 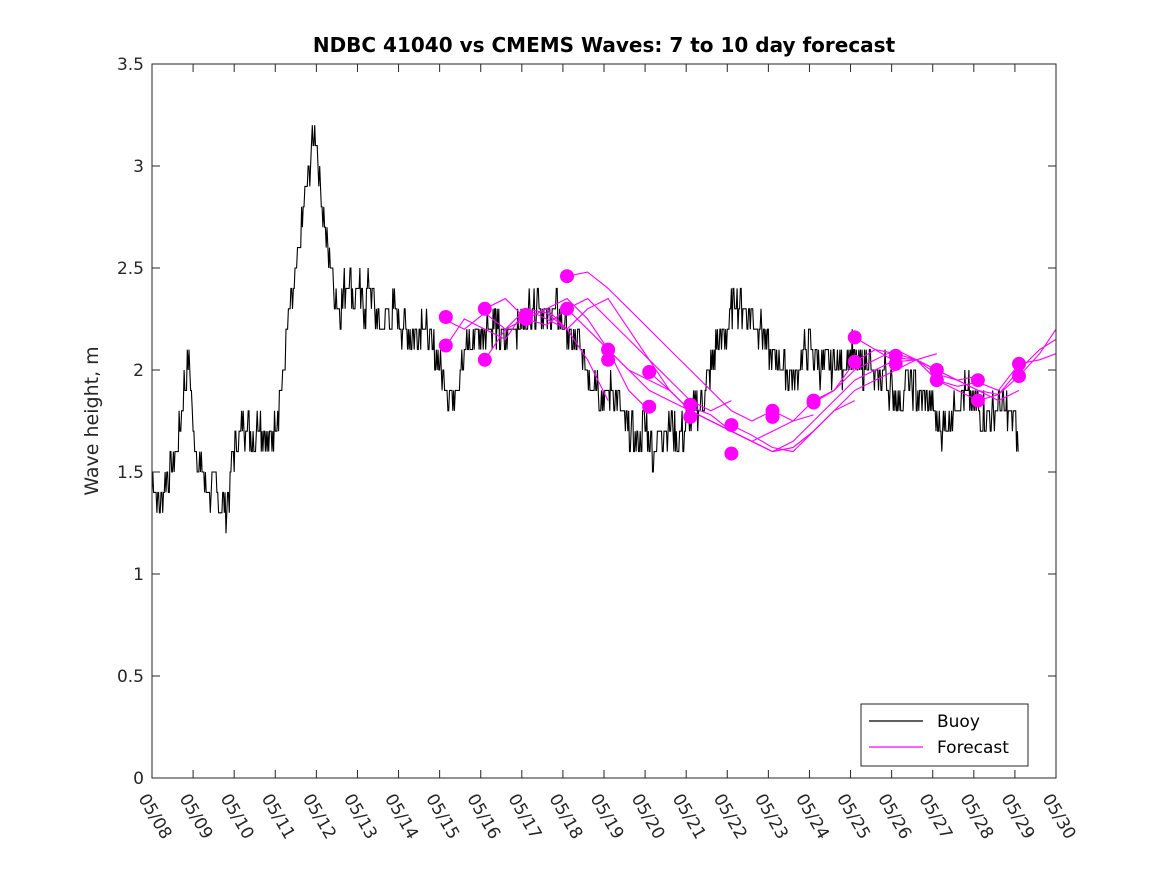 I want to click on y-axis-title: Wave height, m, so click(x=92, y=420).